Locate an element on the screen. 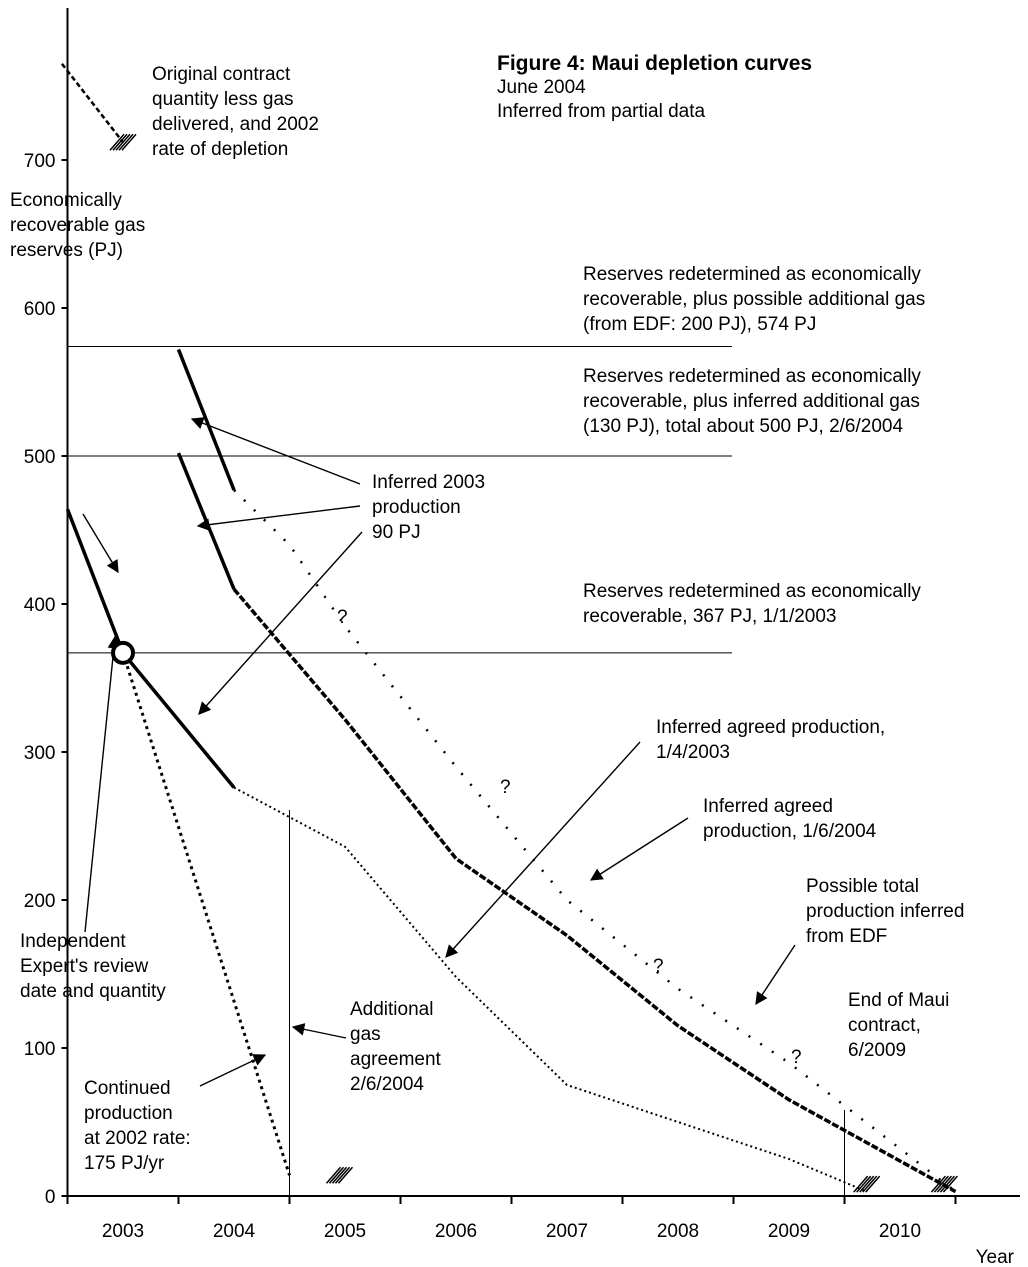 This screenshot has height=1267, width=1028. original-label-1: Original contract is located at coordinates (221, 74).